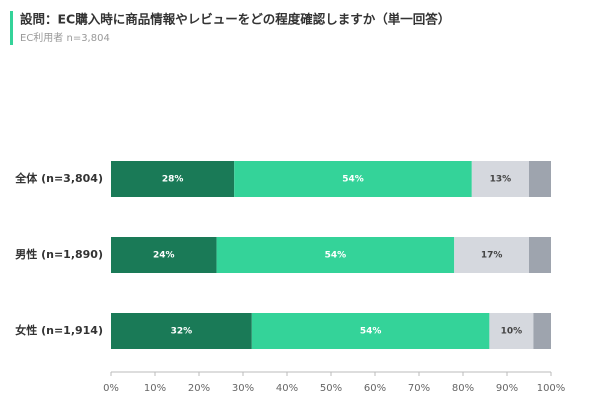 The image size is (600, 400). Describe the element at coordinates (331, 388) in the screenshot. I see `x-tick-label: 50%` at that location.